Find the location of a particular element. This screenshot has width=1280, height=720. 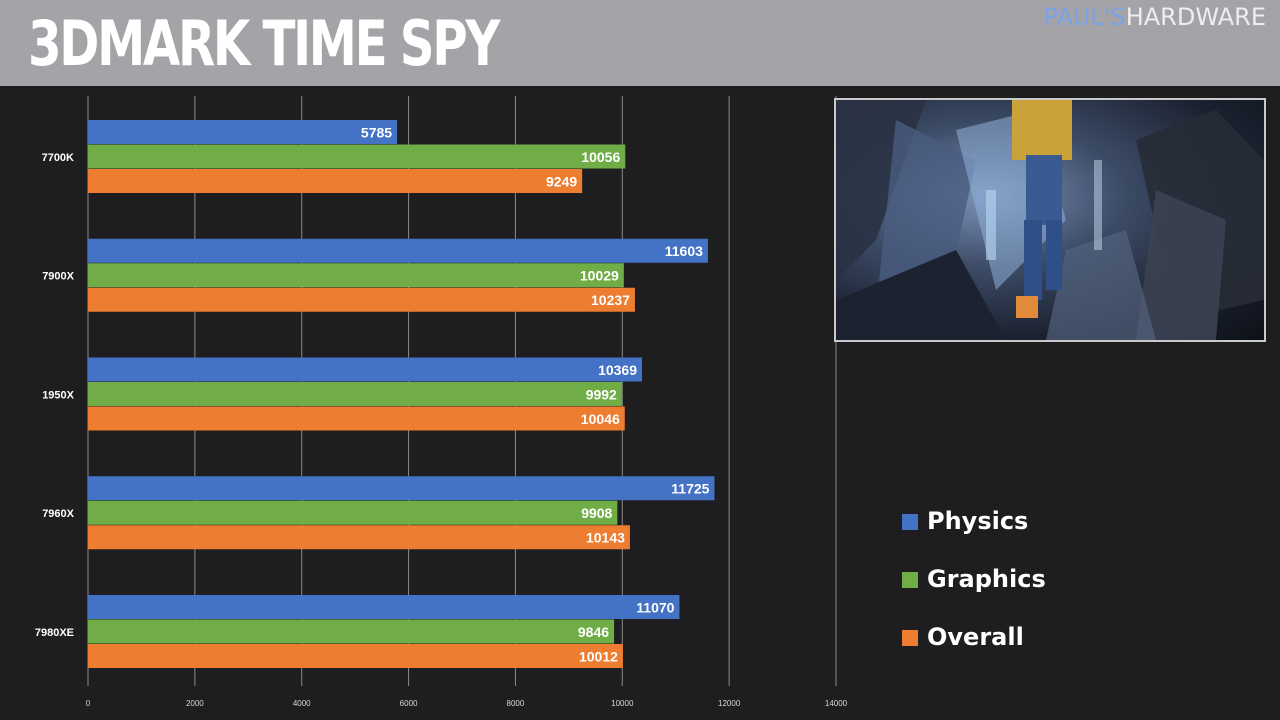

category-labels: 7700K 7900X 1950X 7960X 7980XE is located at coordinates (55, 395).